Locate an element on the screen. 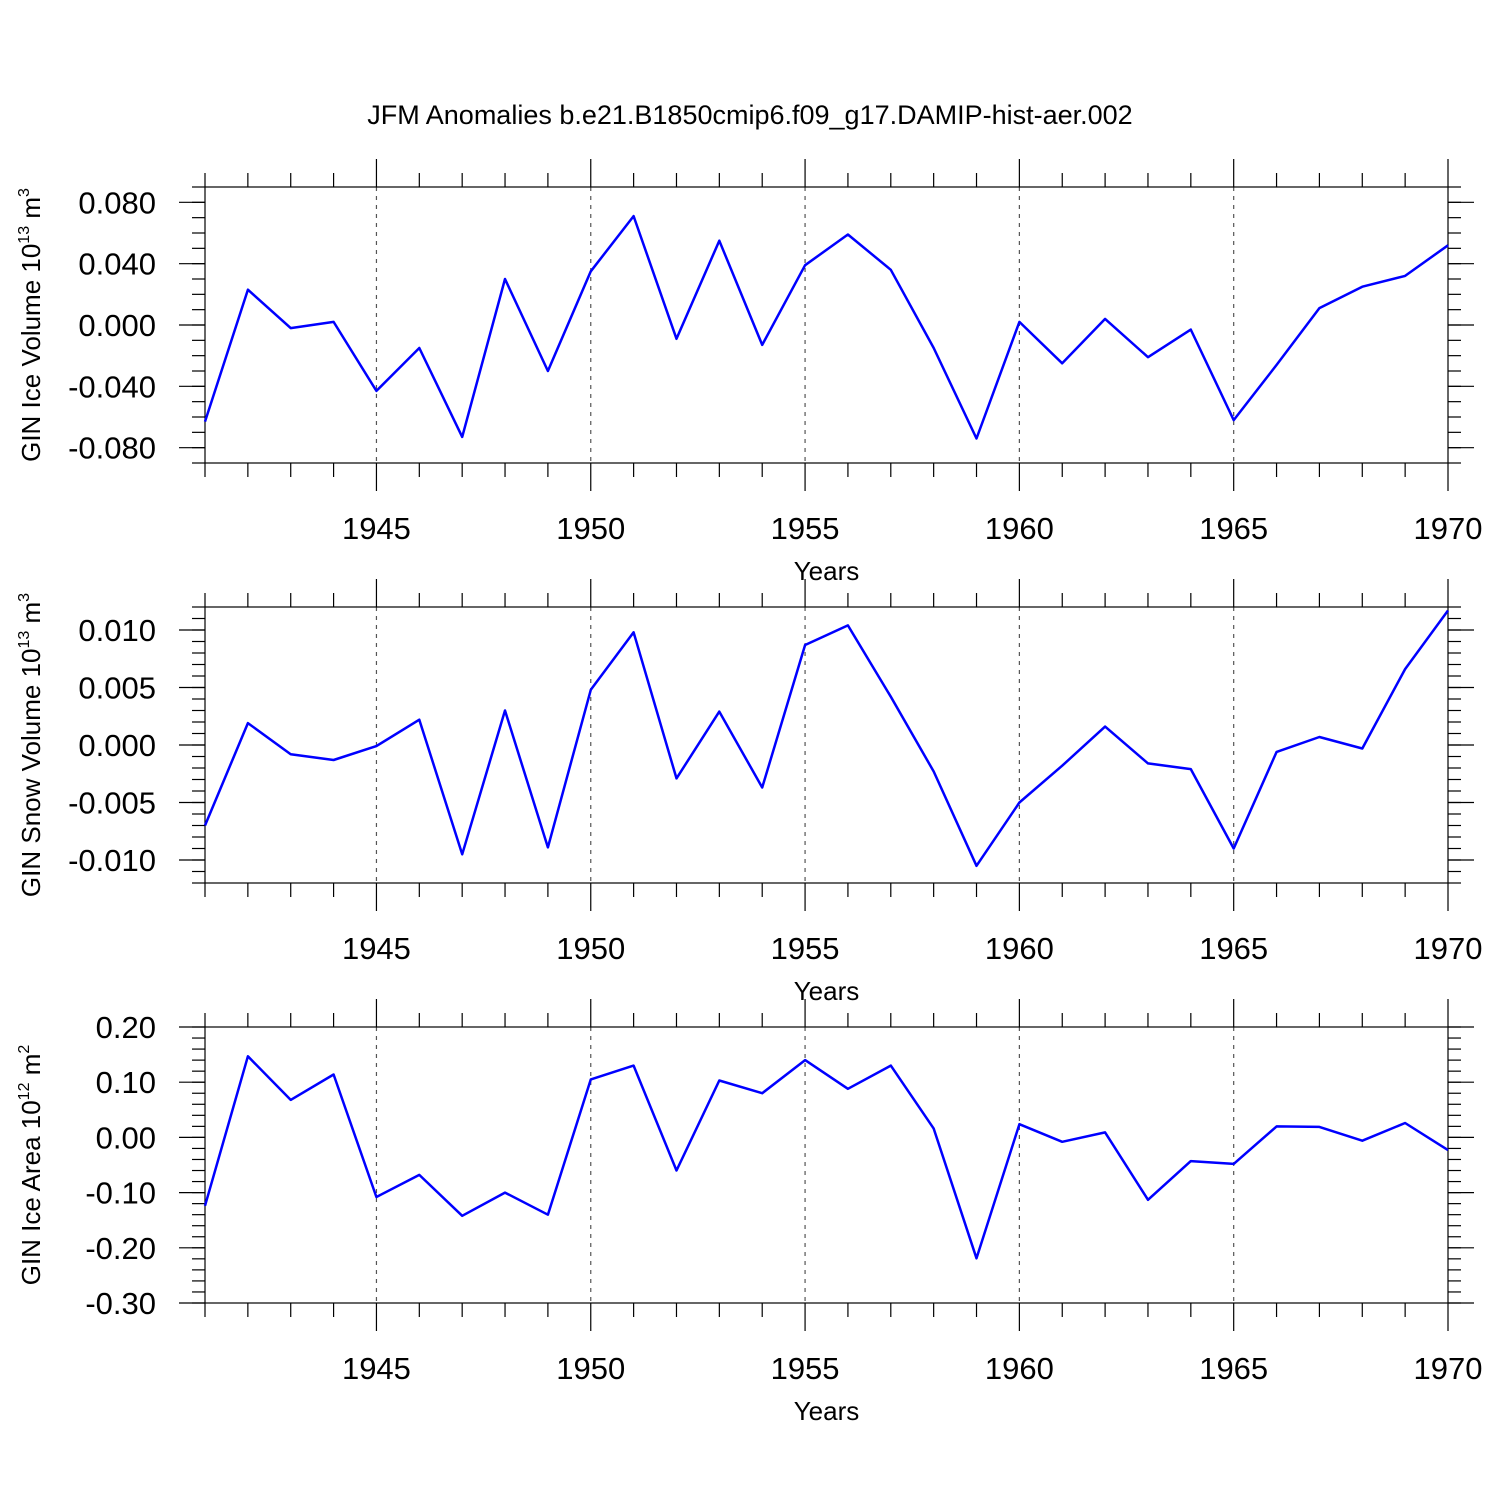 The height and width of the screenshot is (1500, 1500). y-tick-label: -0.10 is located at coordinates (120, 1193).